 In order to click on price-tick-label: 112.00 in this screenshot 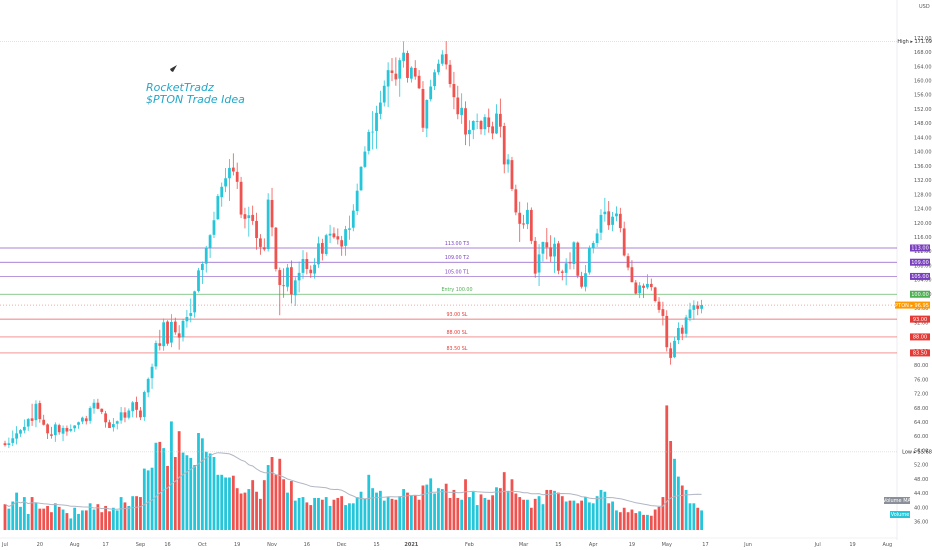, I will do `click(923, 252)`.